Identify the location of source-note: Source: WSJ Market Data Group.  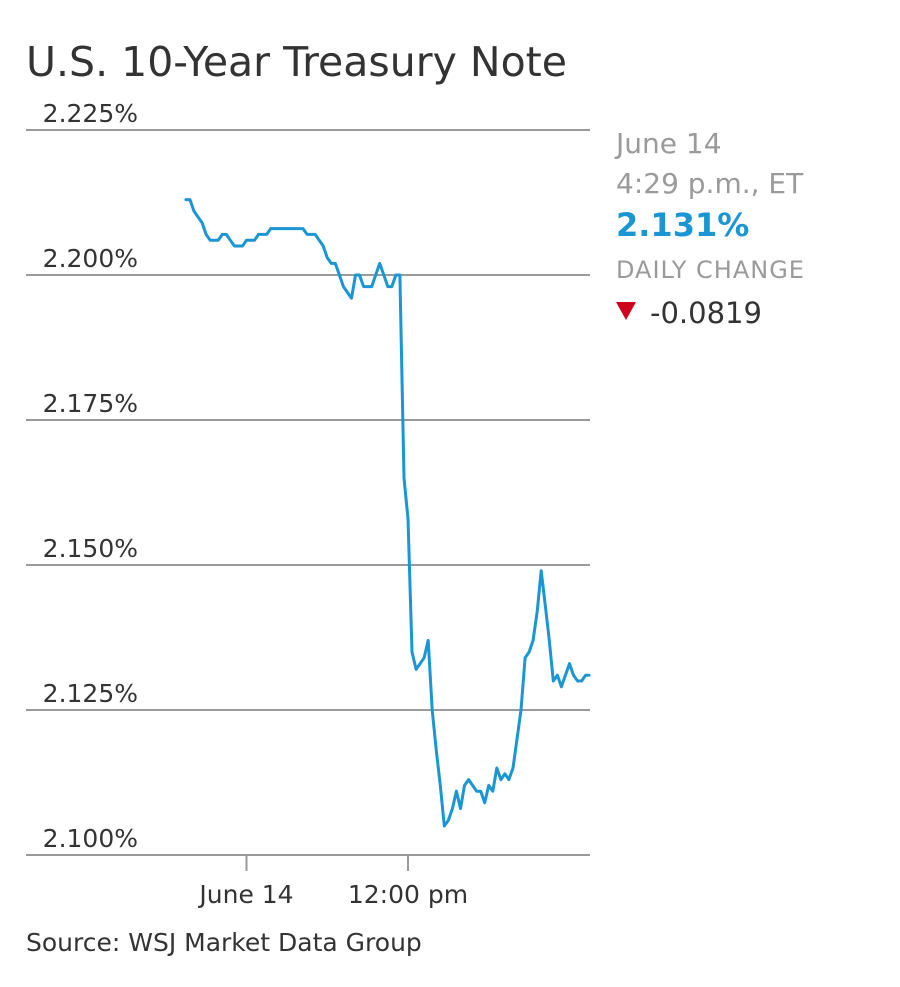
(224, 942).